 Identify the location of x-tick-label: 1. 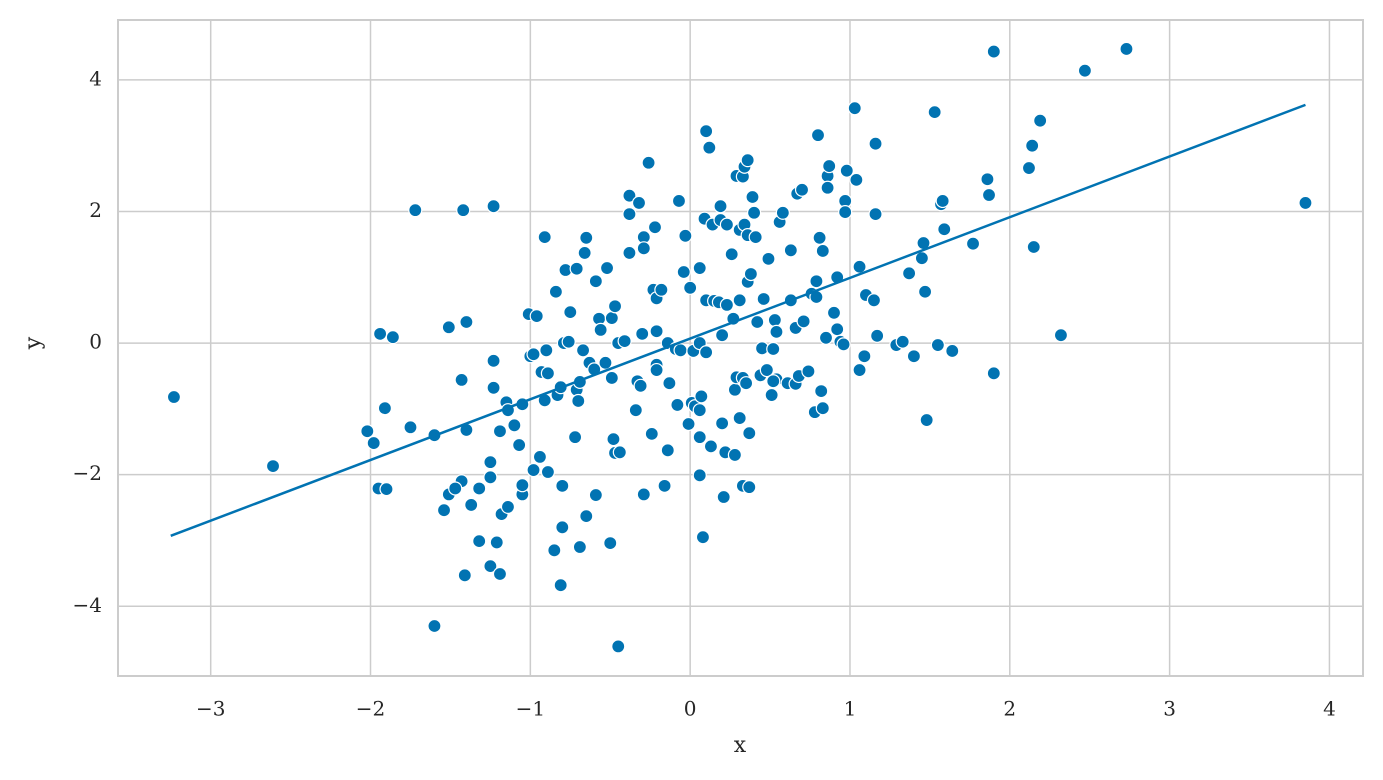
(850, 709).